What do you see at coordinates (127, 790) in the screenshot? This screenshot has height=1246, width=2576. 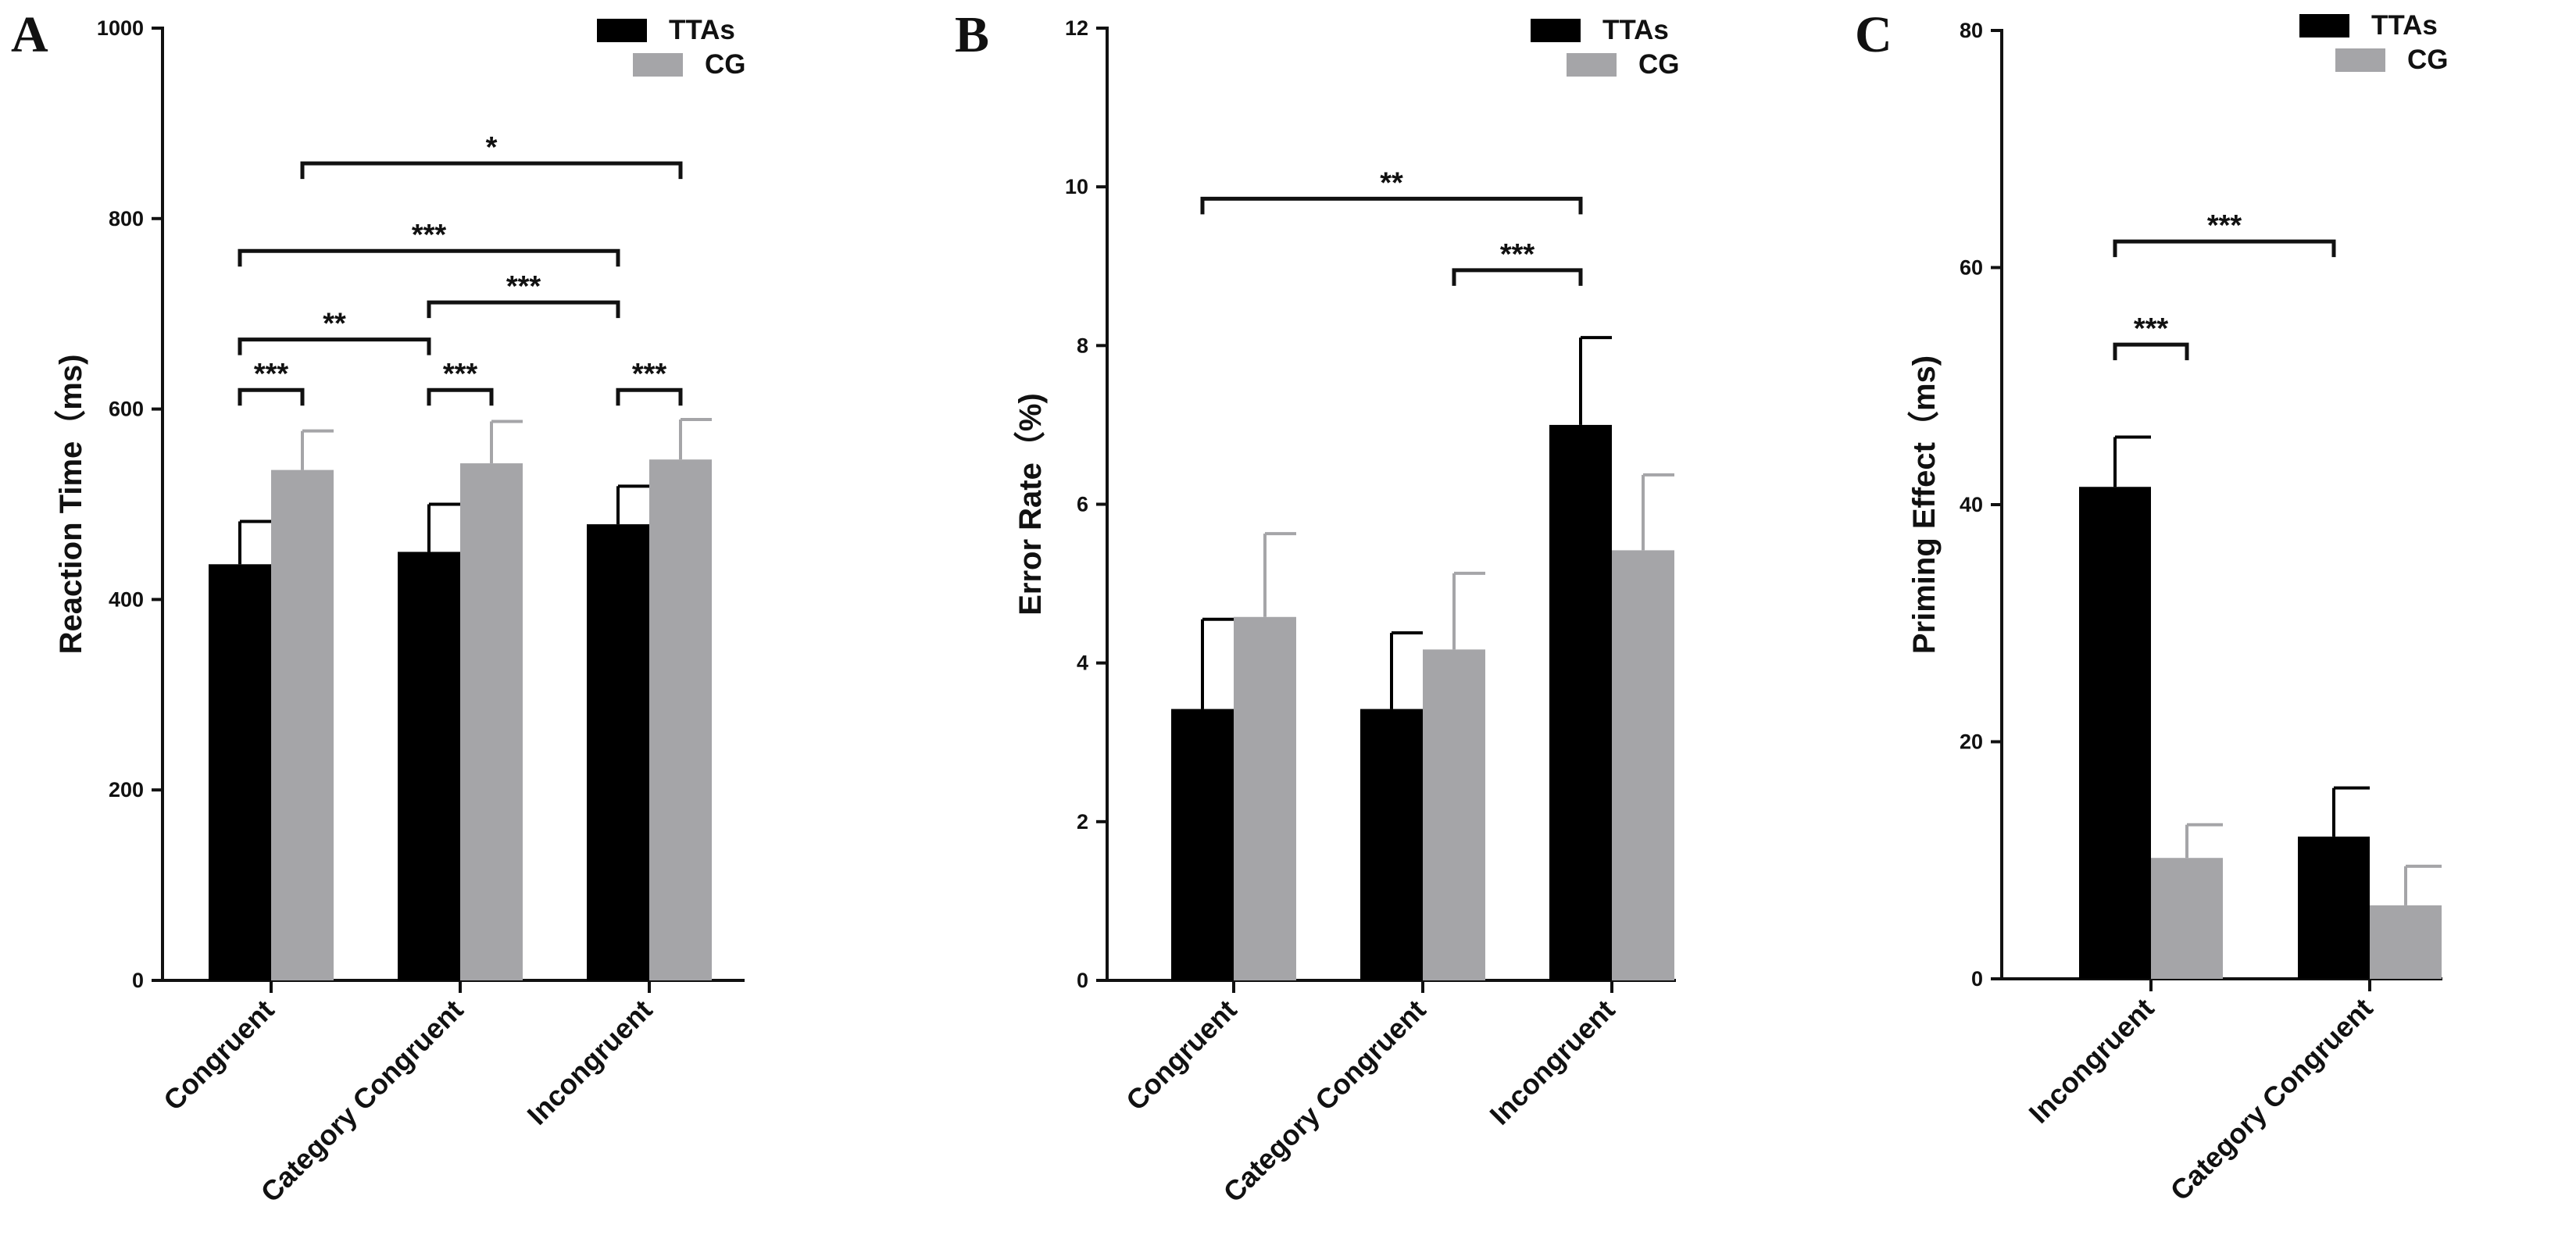 I see `y-tick-label: 200` at bounding box center [127, 790].